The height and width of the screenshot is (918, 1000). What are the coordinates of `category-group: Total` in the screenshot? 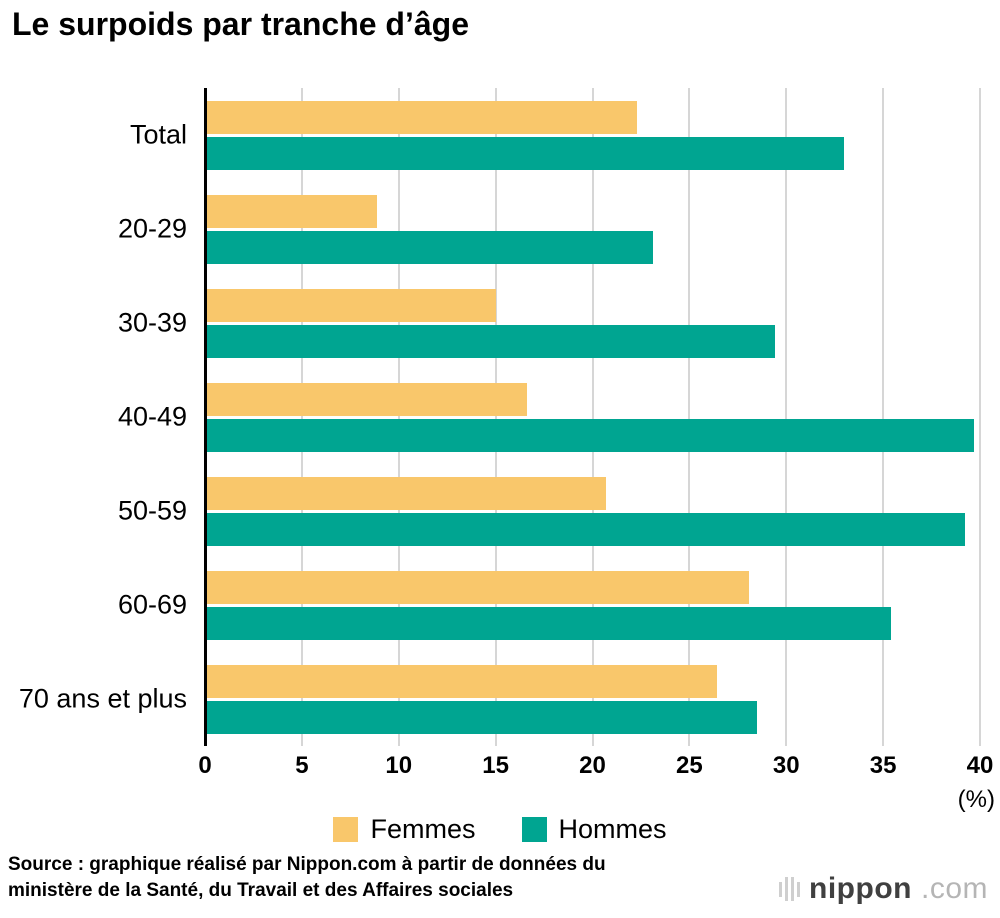 It's located at (555, 135).